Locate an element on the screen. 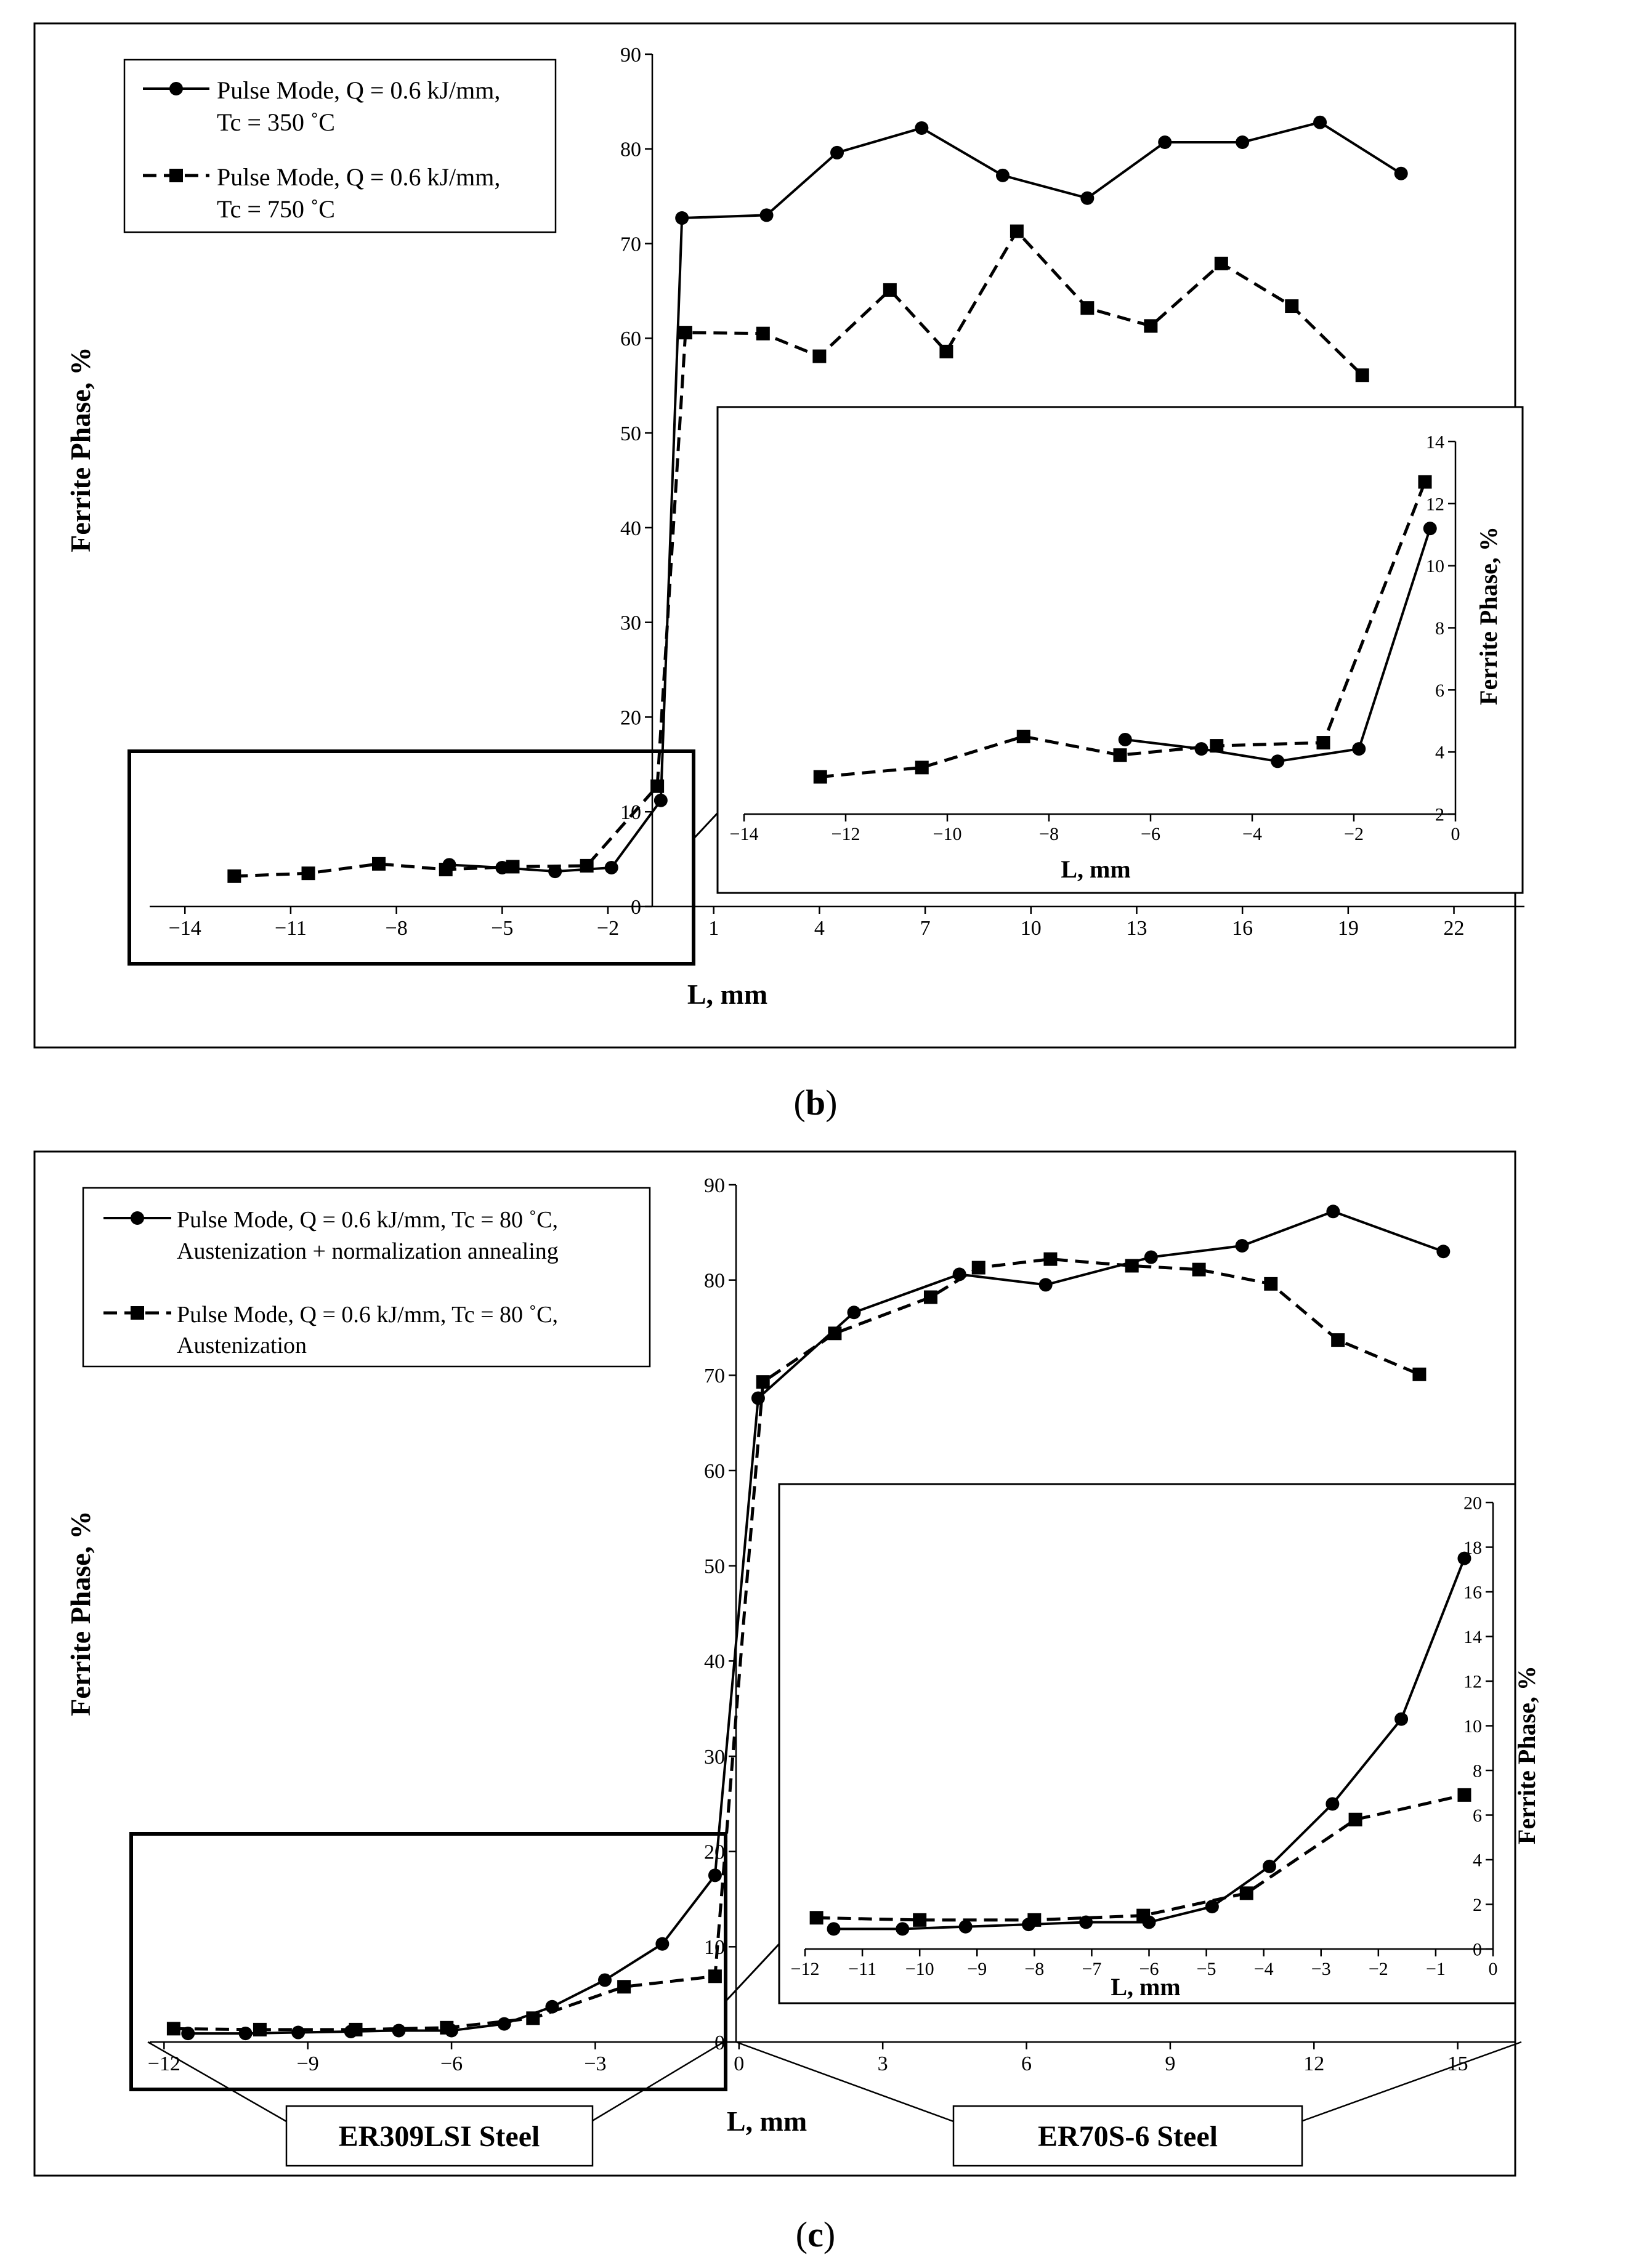  cinset-y-tick-label: 16 is located at coordinates (1472, 1593).